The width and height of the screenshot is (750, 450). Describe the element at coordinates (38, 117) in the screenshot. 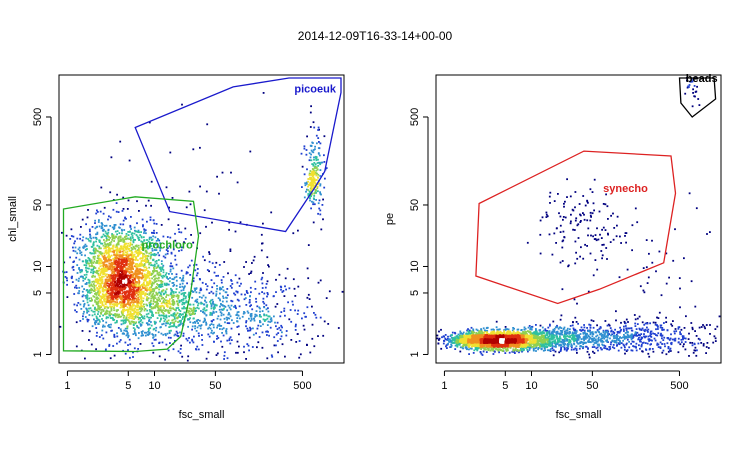

I see `y-tick-label: 500` at that location.